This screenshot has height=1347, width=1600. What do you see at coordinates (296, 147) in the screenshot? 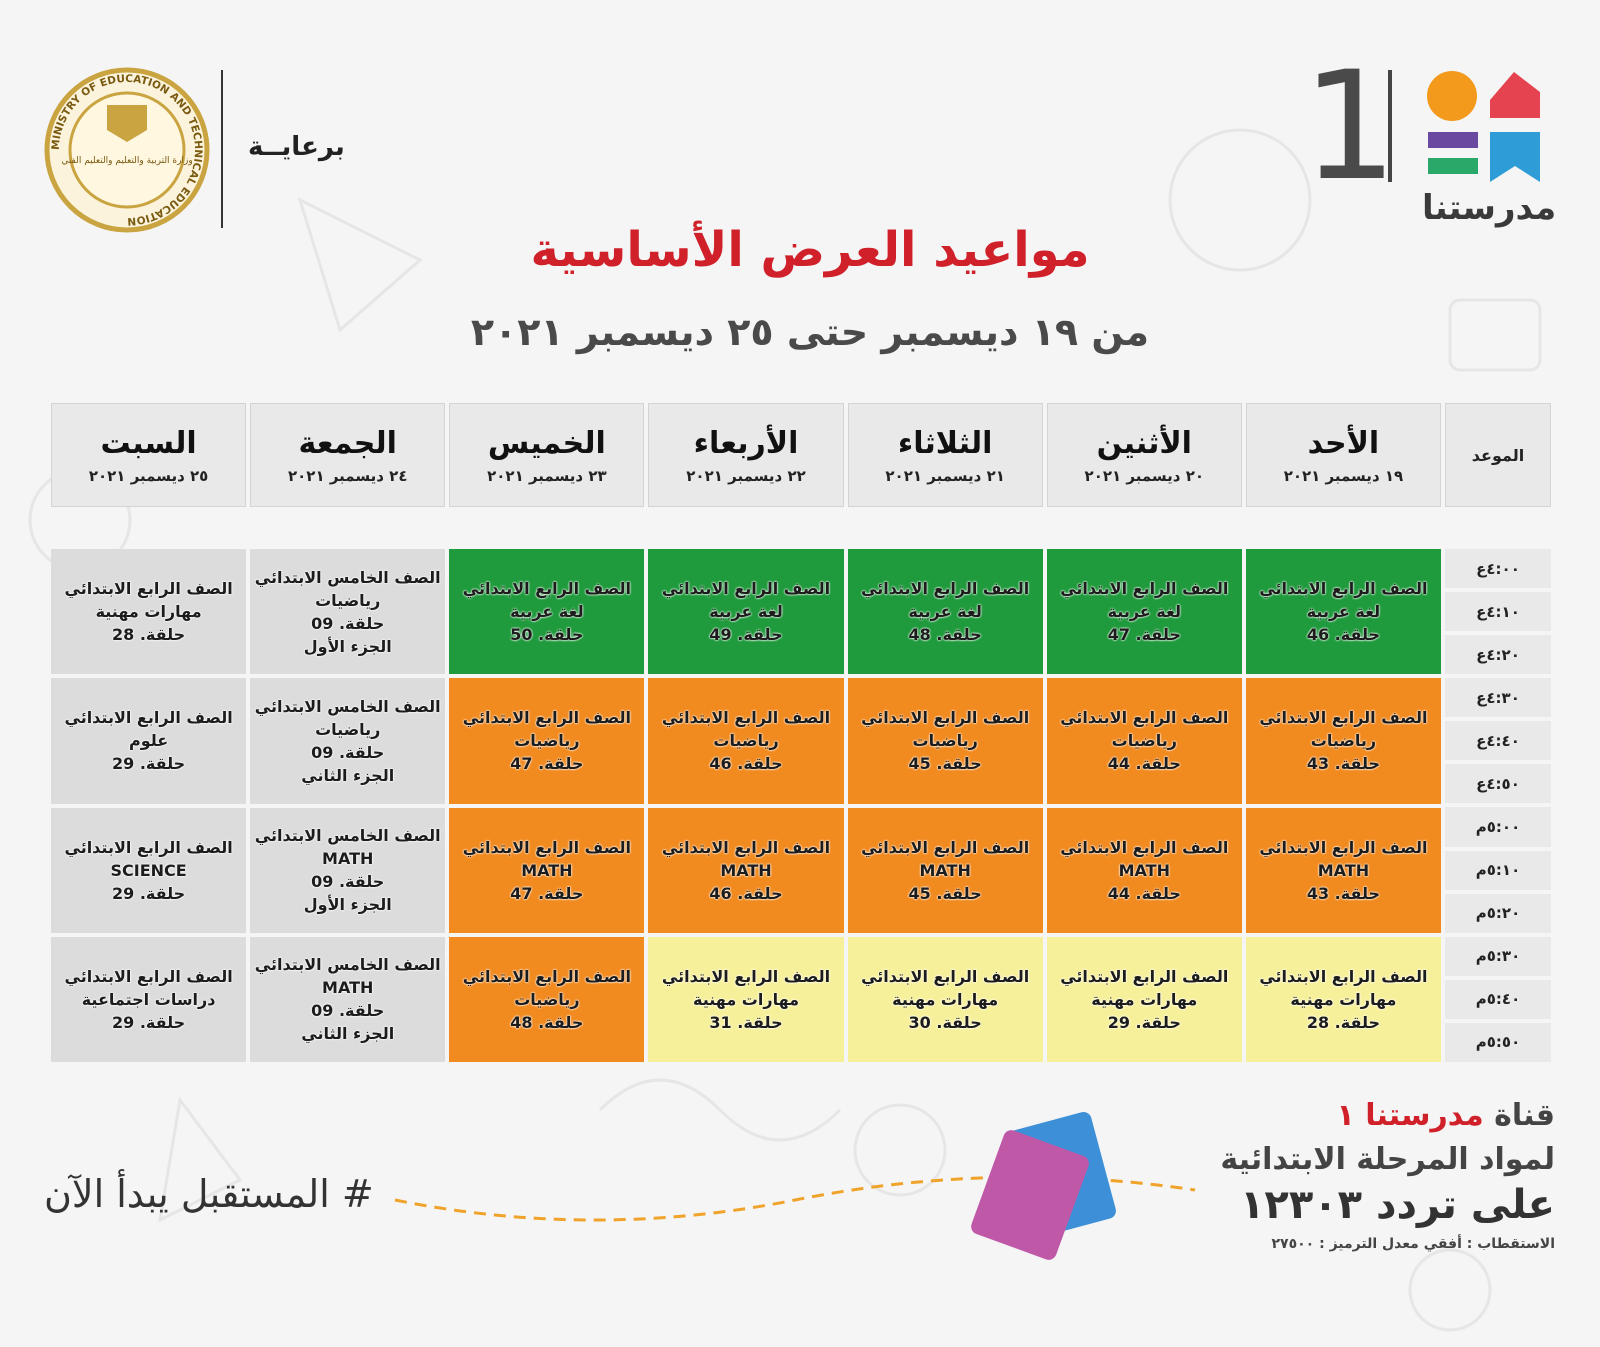
I see `sponsor: برعايــة` at bounding box center [296, 147].